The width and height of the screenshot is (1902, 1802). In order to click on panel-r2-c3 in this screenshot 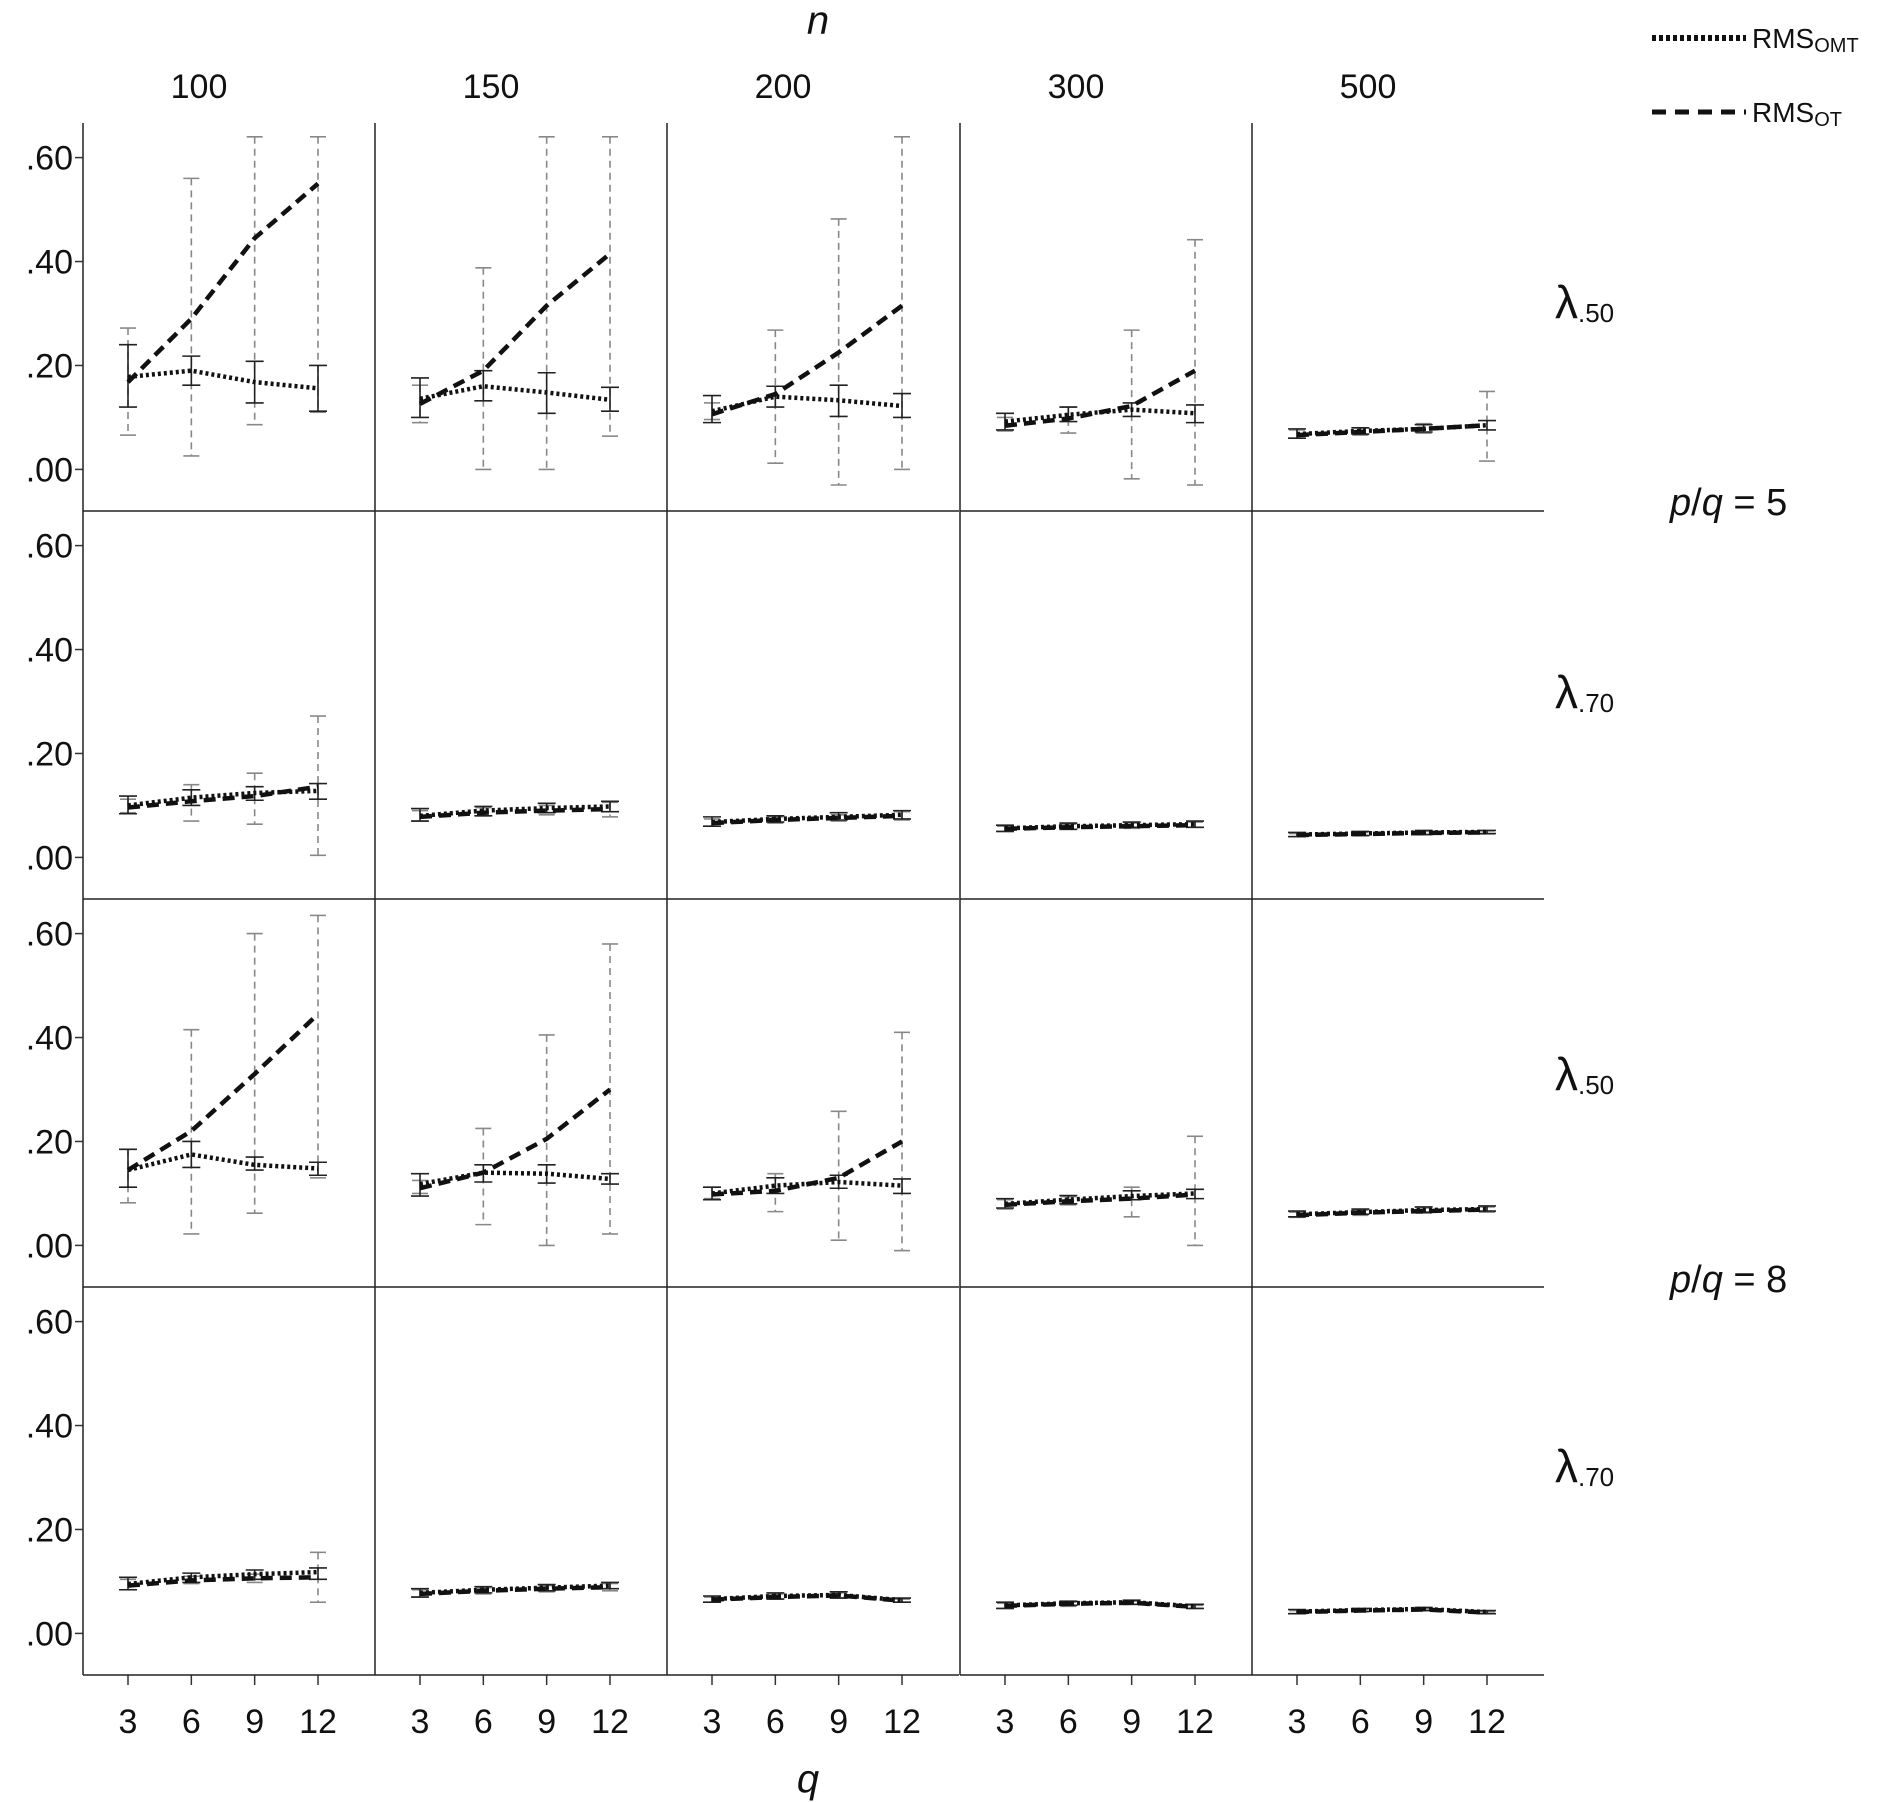, I will do `click(812, 705)`.